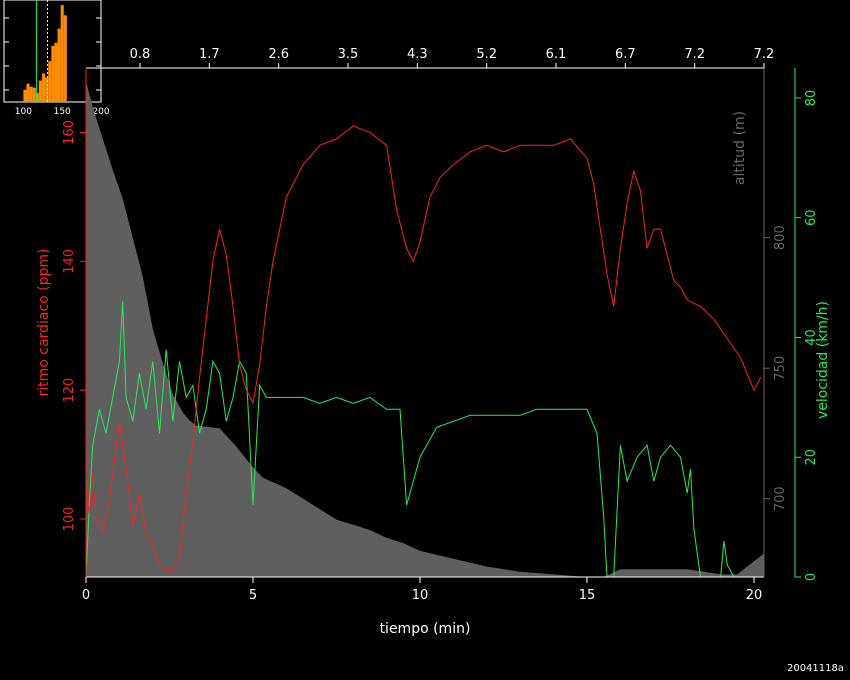 The height and width of the screenshot is (680, 850). Describe the element at coordinates (253, 595) in the screenshot. I see `x-tick-label: 5` at that location.